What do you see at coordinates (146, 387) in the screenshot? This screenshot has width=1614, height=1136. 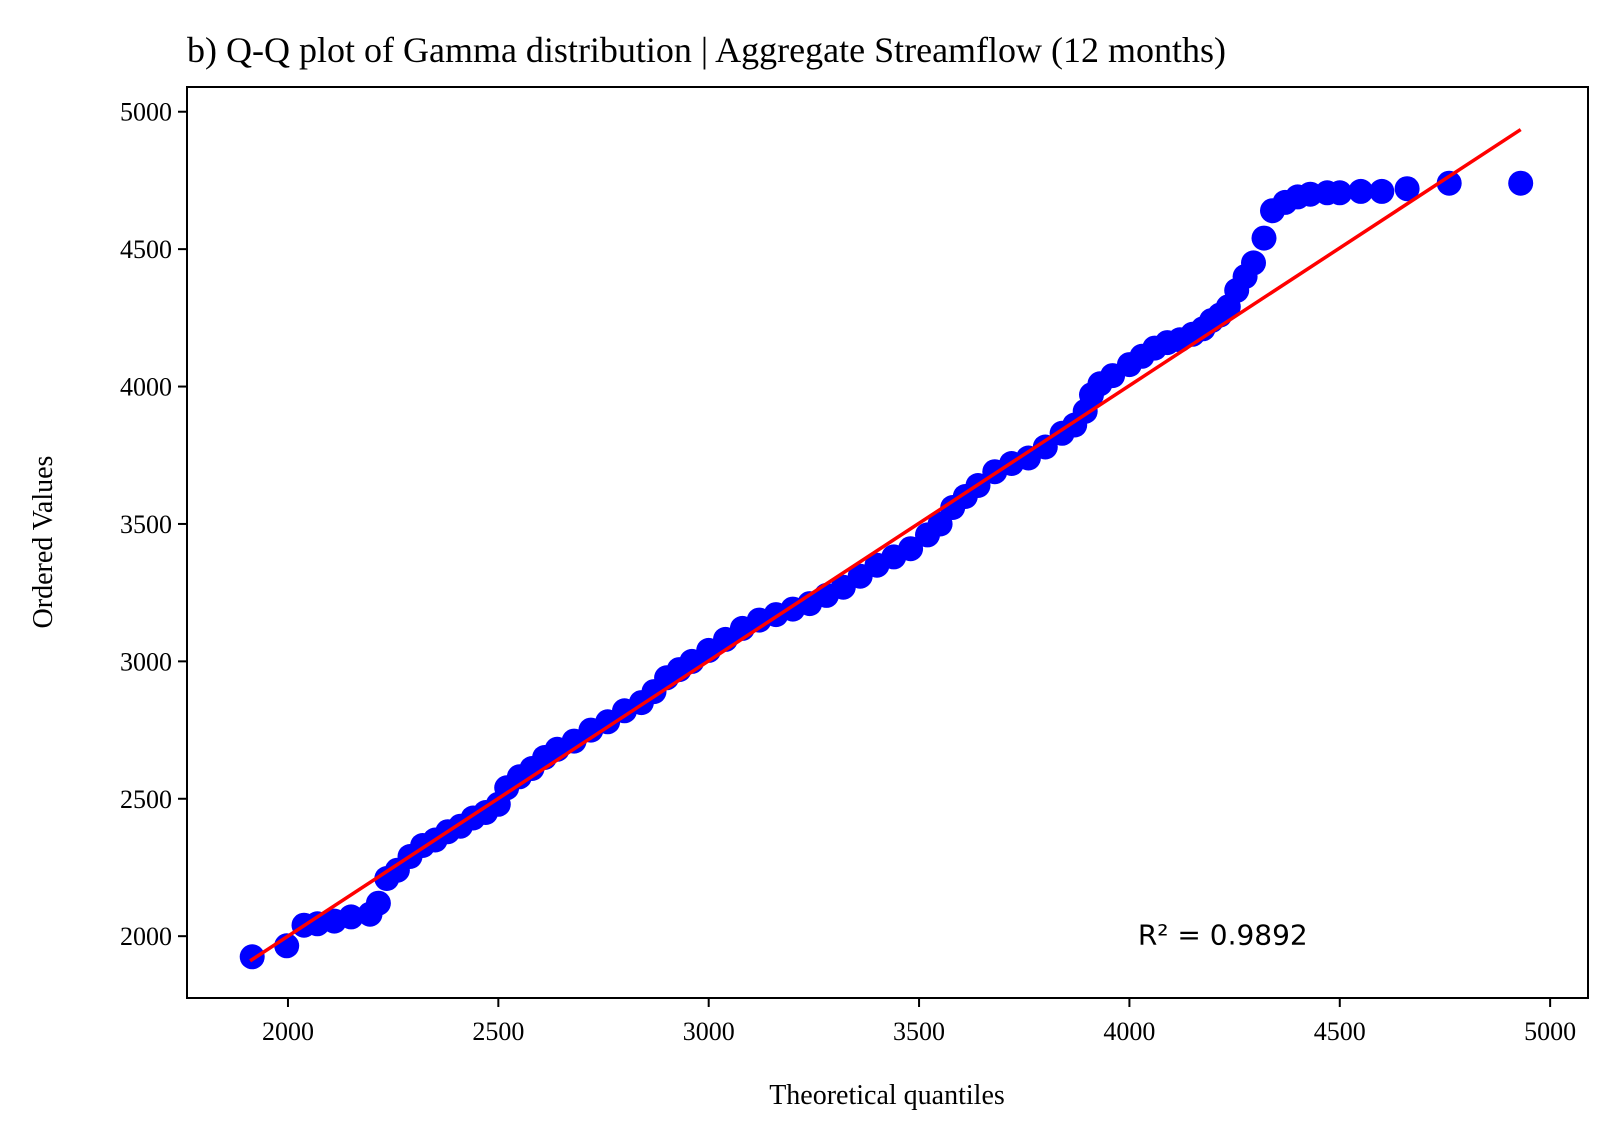 I see `y-tick-label-4000: 4000` at bounding box center [146, 387].